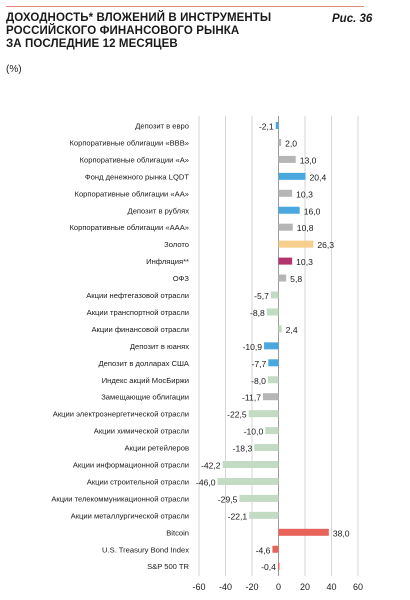  I want to click on x-tick-label: -60, so click(198, 587).